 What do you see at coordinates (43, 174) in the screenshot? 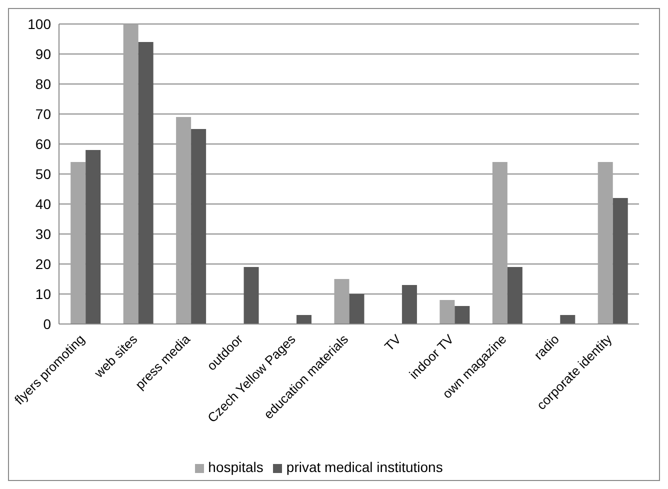
I see `y-tick-label: 50` at bounding box center [43, 174].